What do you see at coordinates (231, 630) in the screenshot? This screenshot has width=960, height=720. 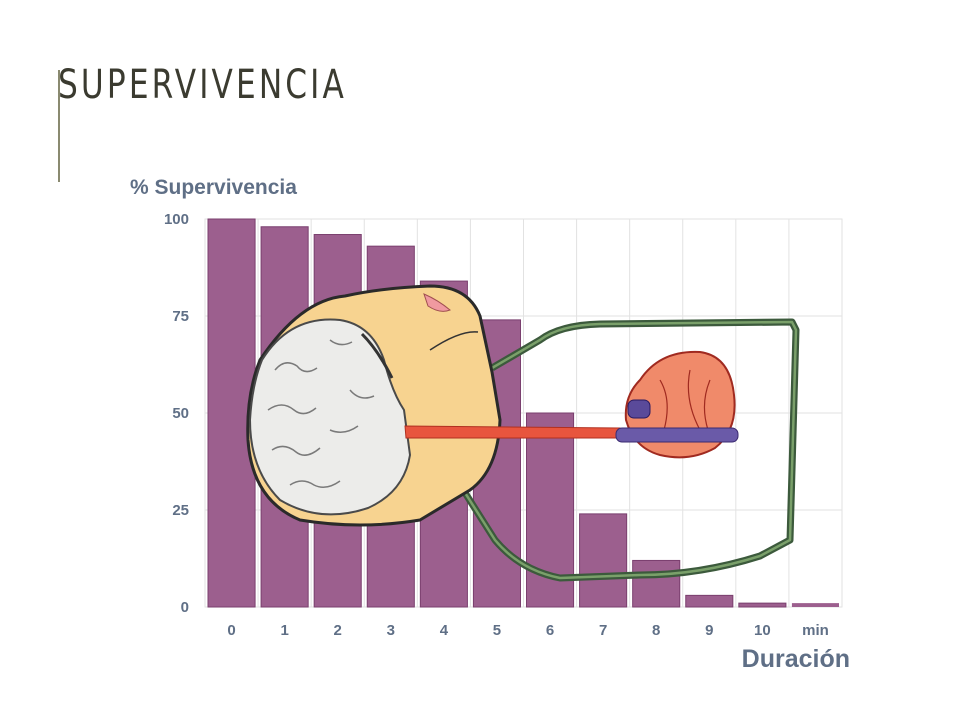 I see `x-tick-label: 0` at bounding box center [231, 630].